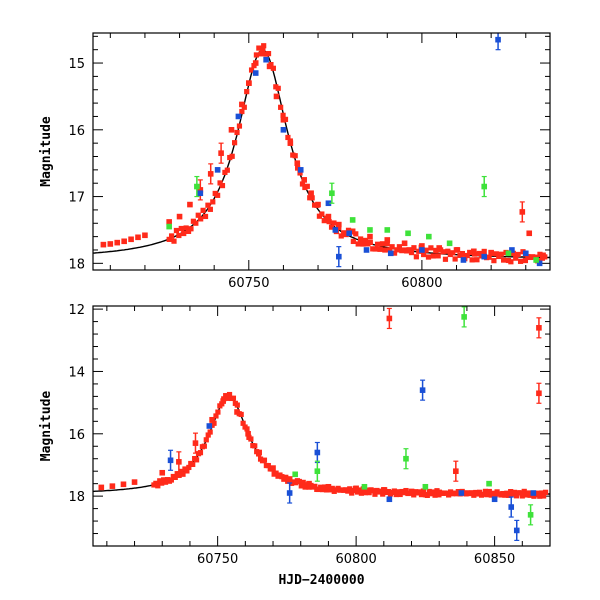 Image resolution: width=600 pixels, height=600 pixels. I want to click on y-tick-label: 14, so click(76, 372).